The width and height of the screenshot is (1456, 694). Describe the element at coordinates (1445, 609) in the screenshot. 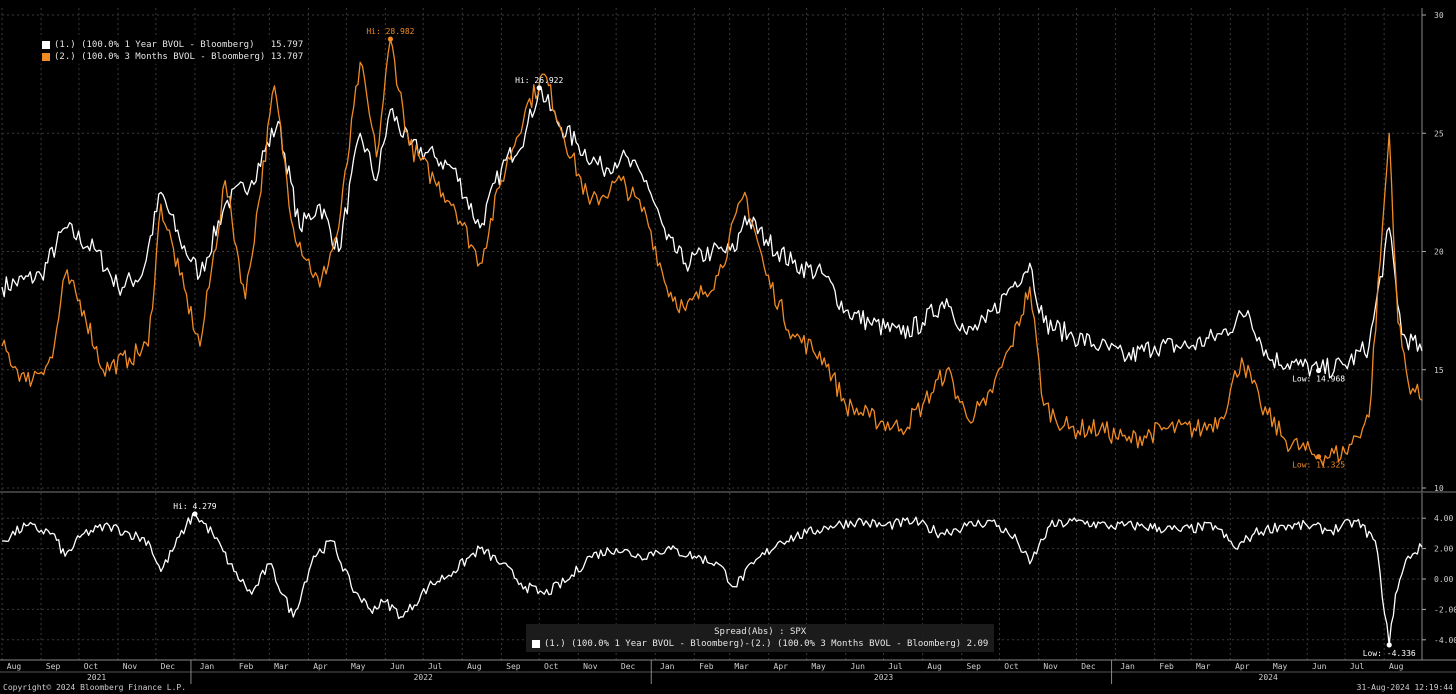

I see `y-tick-label-bottom-1: -2.00` at that location.